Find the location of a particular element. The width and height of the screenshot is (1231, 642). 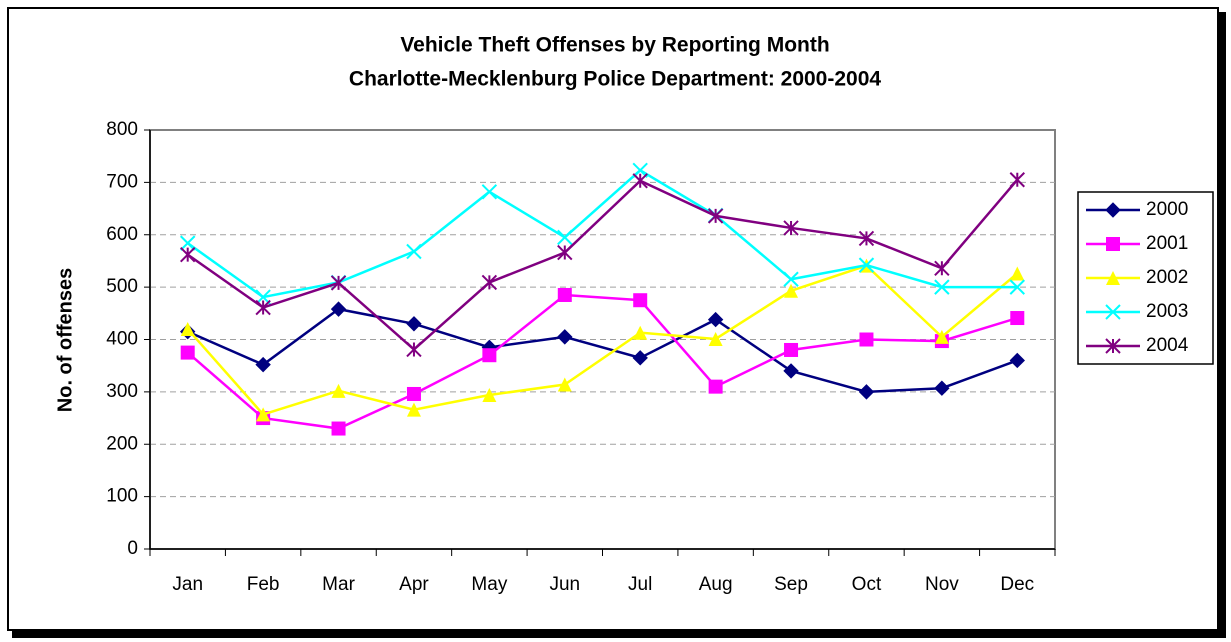

legend-label: 2004 is located at coordinates (1167, 345).